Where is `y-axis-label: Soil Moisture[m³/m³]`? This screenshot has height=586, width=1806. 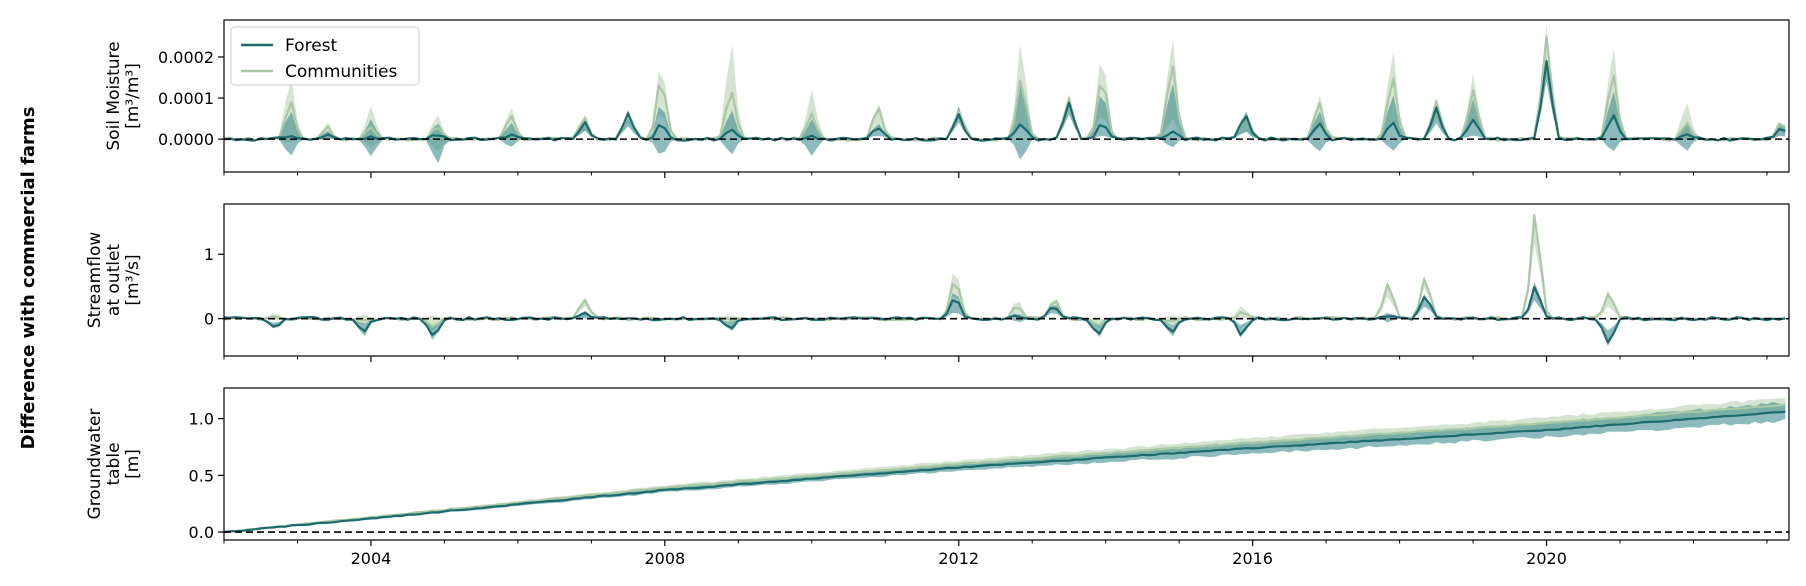 y-axis-label: Soil Moisture[m³/m³] is located at coordinates (123, 95).